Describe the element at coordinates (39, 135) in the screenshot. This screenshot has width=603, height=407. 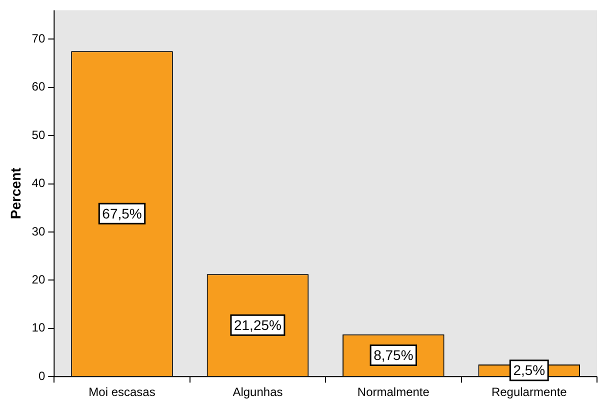
I see `y-tick-label: 50` at that location.